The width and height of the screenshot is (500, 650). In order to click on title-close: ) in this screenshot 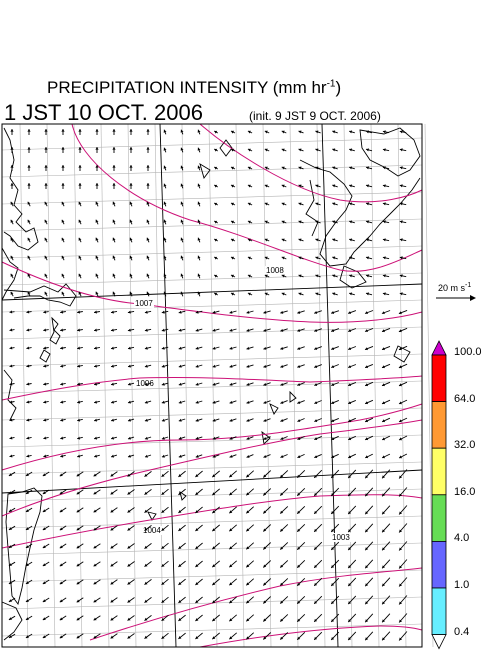, I will do `click(338, 87)`.